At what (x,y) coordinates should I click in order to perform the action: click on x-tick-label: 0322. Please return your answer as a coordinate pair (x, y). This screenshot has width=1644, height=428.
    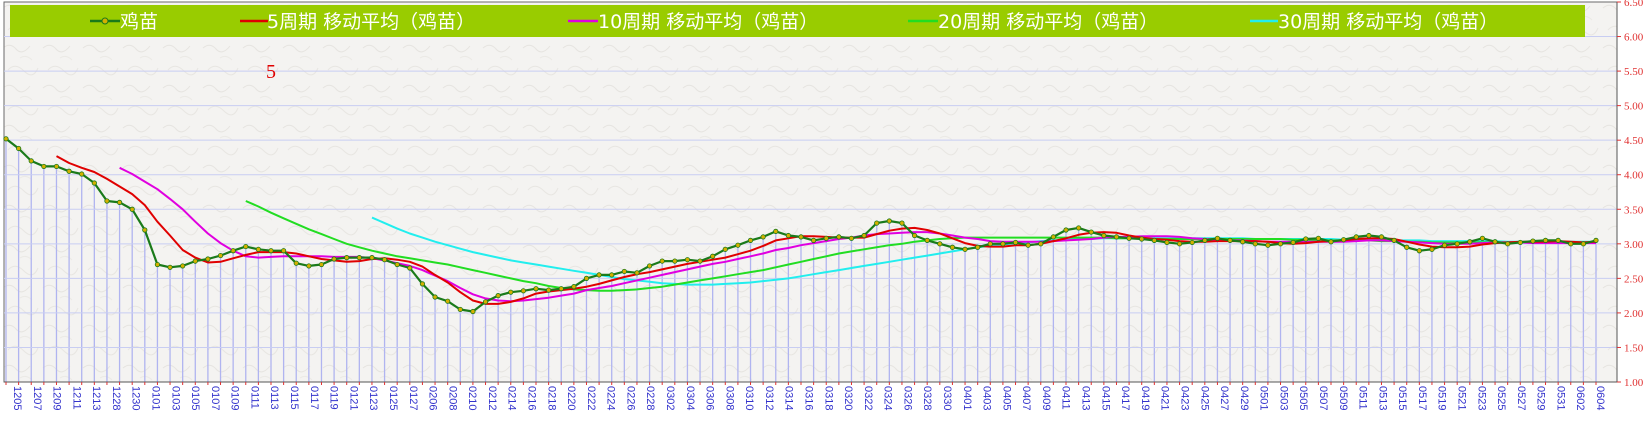
    Looking at the image, I should click on (868, 398).